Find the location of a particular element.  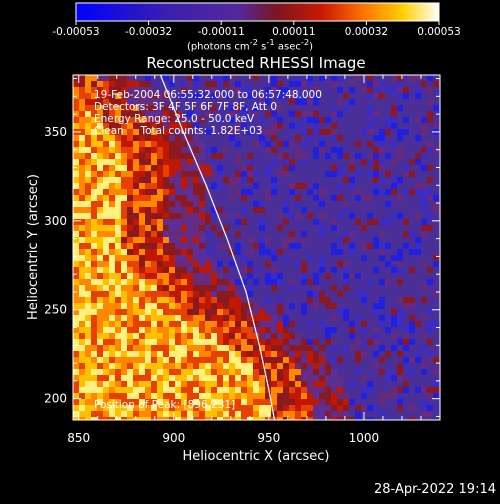

annotation-detectors: Detectors: 3F 4F 5F 6F 7F 8F, Att 0 is located at coordinates (185, 107).